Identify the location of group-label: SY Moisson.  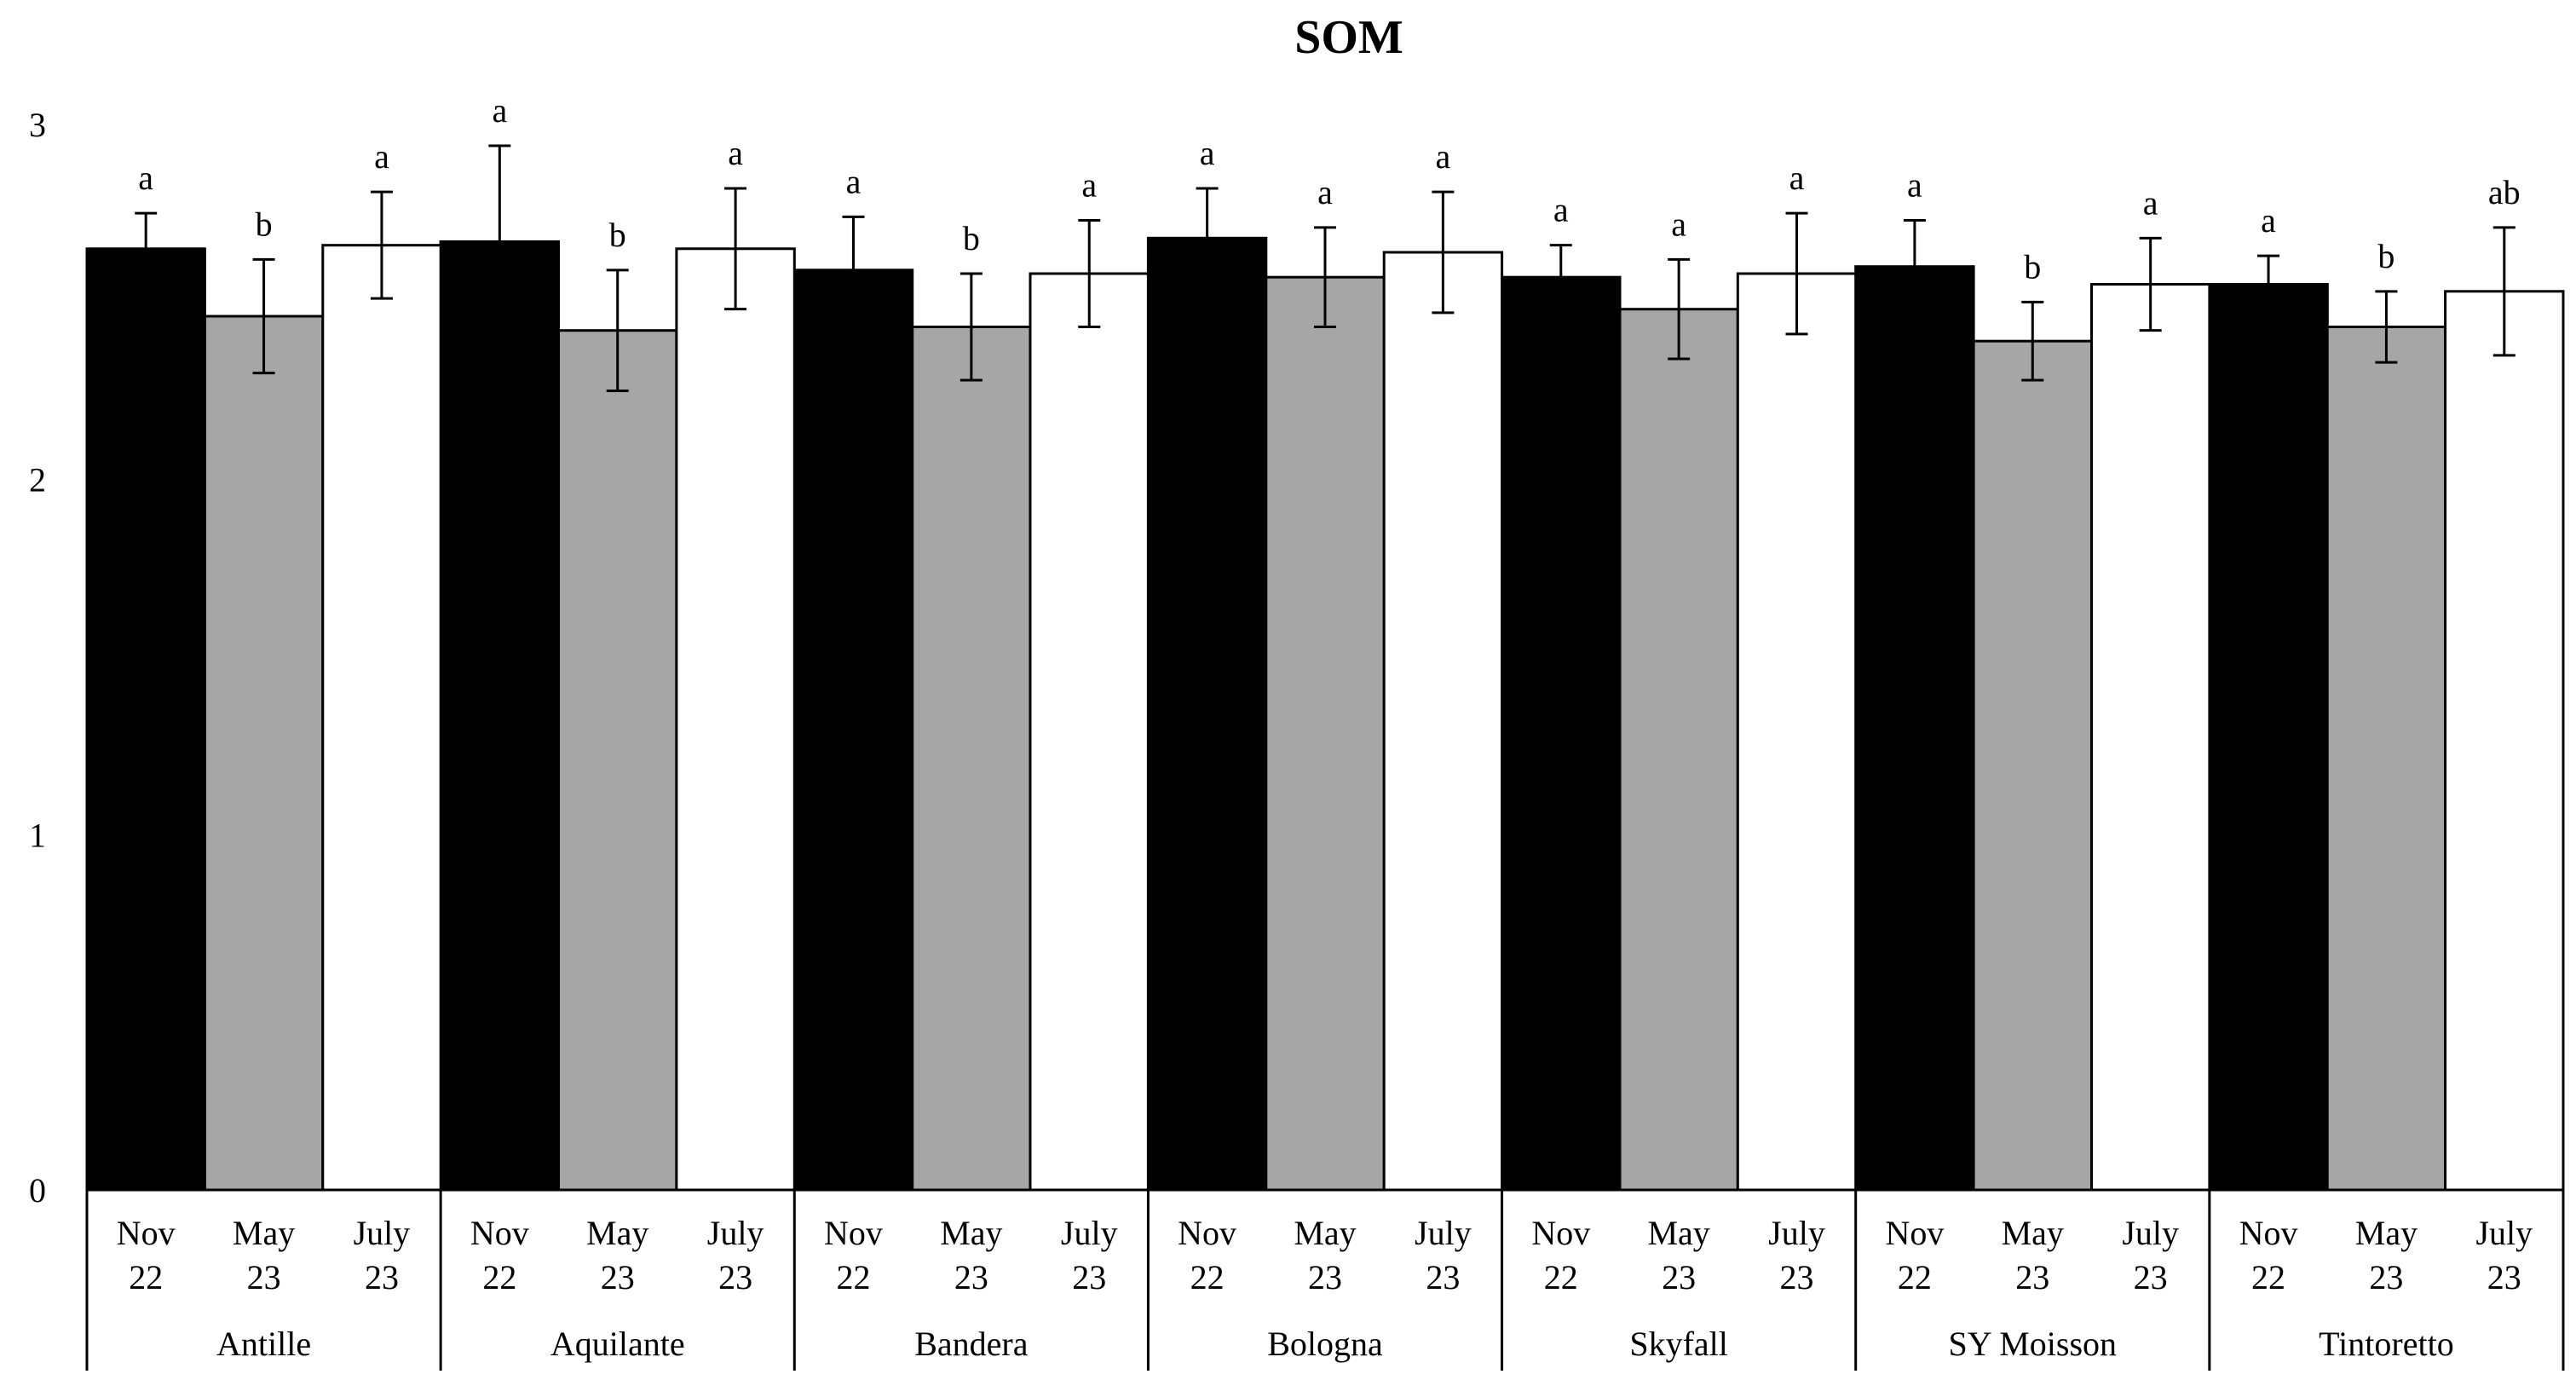
(2033, 1344).